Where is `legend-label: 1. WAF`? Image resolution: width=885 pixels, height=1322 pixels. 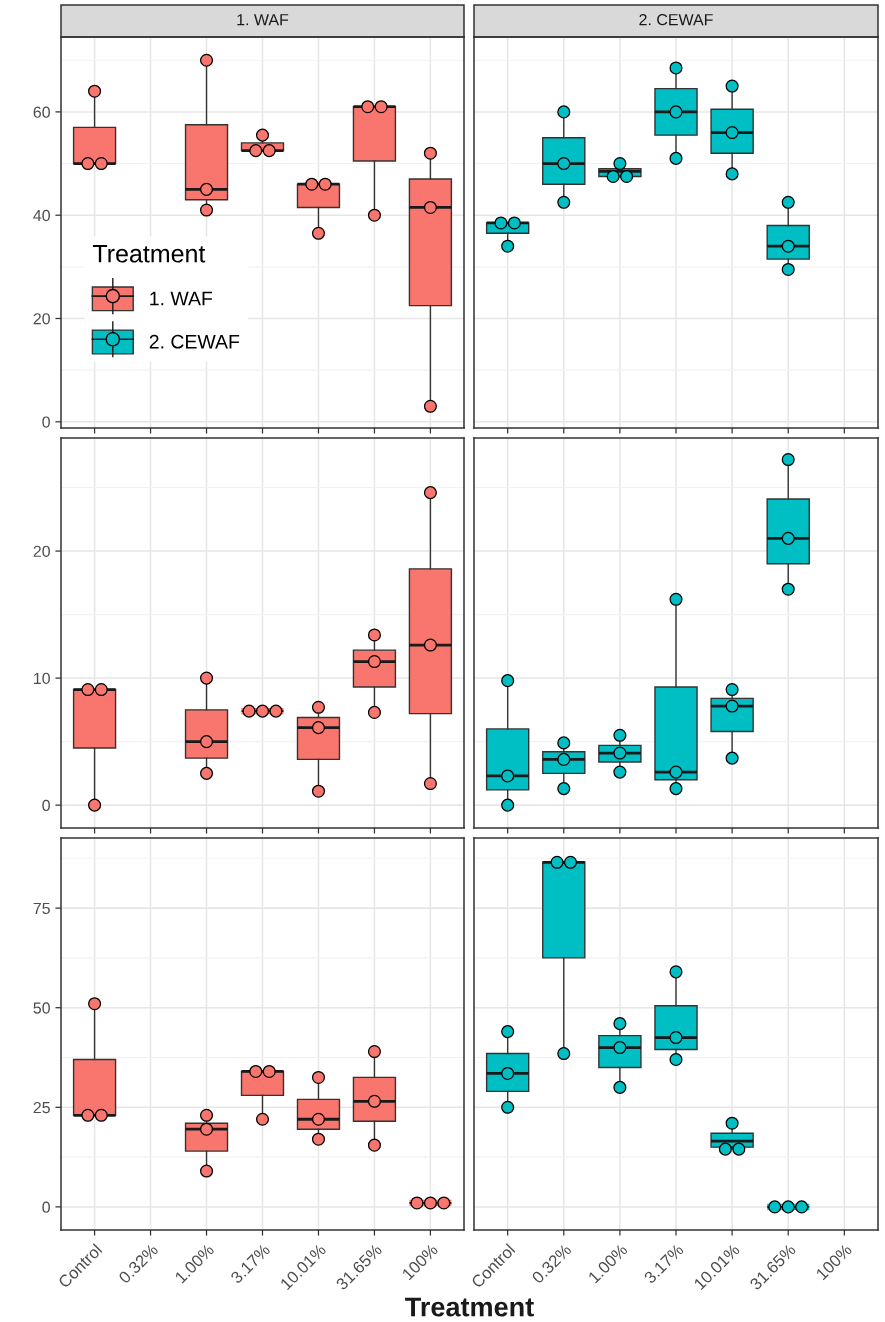 legend-label: 1. WAF is located at coordinates (181, 298).